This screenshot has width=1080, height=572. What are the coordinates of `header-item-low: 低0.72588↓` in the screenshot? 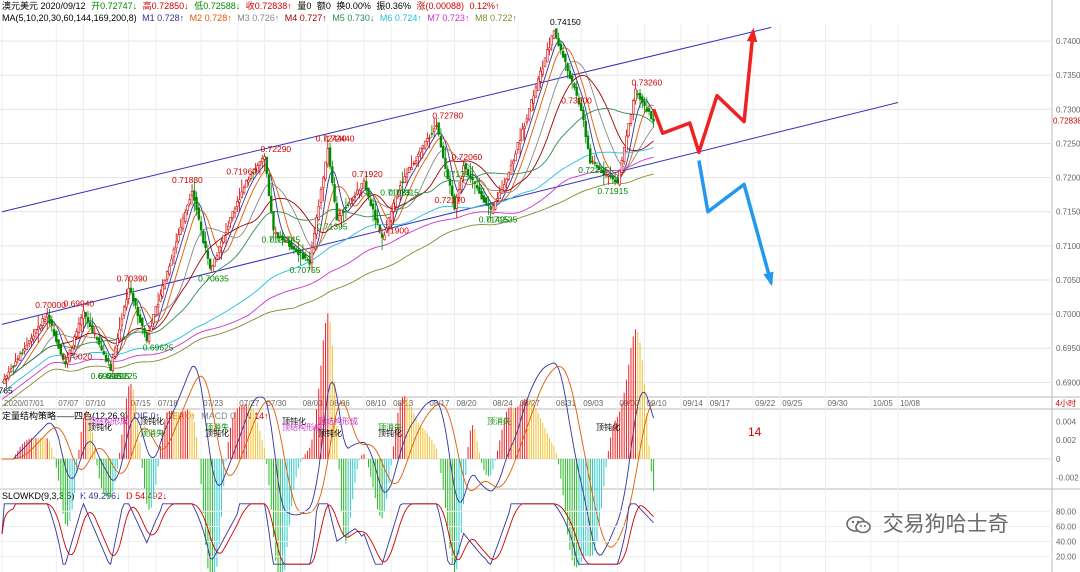 It's located at (217, 6).